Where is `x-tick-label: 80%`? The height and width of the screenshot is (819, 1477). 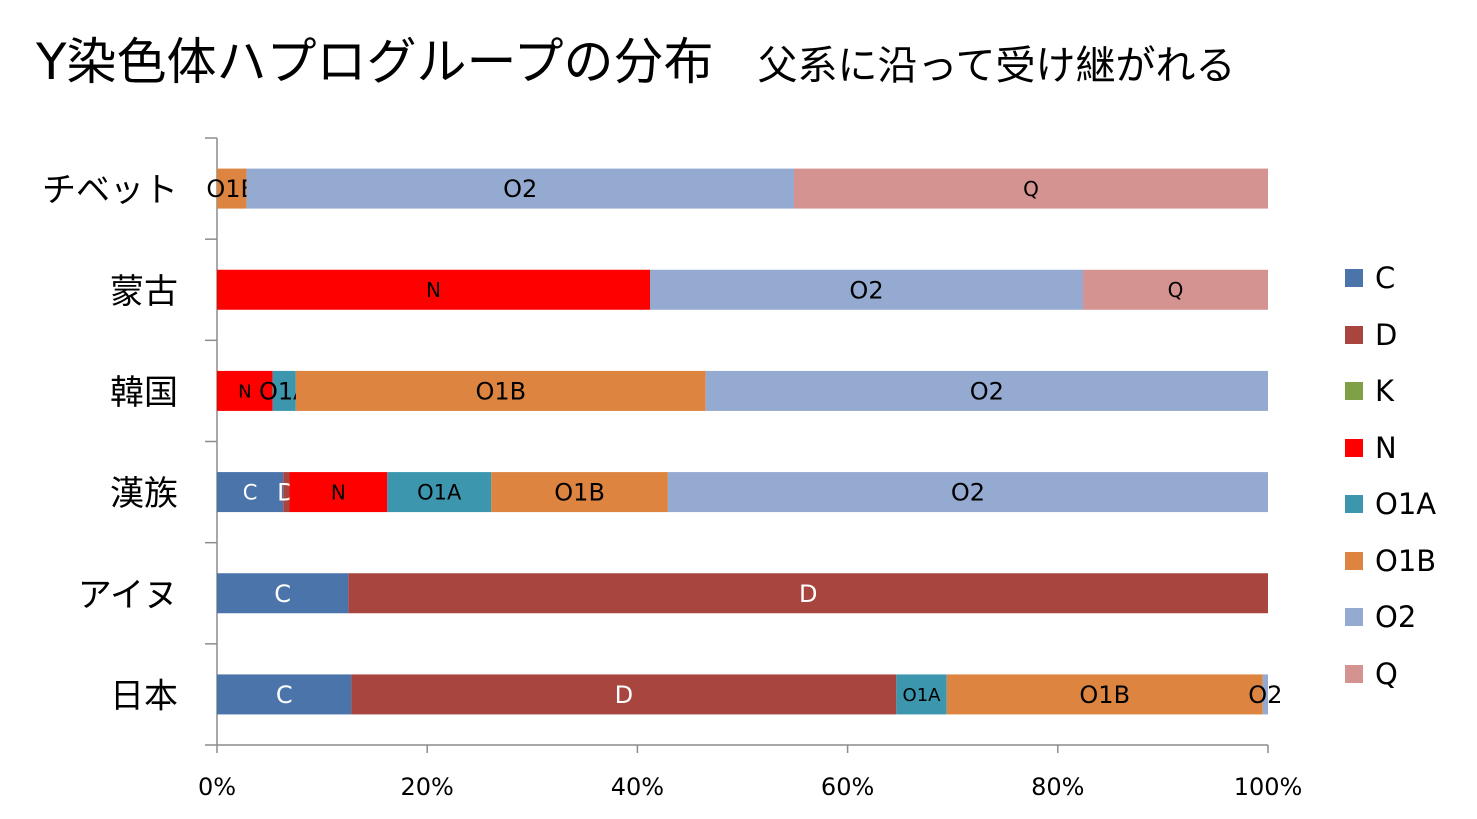
x-tick-label: 80% is located at coordinates (1057, 787).